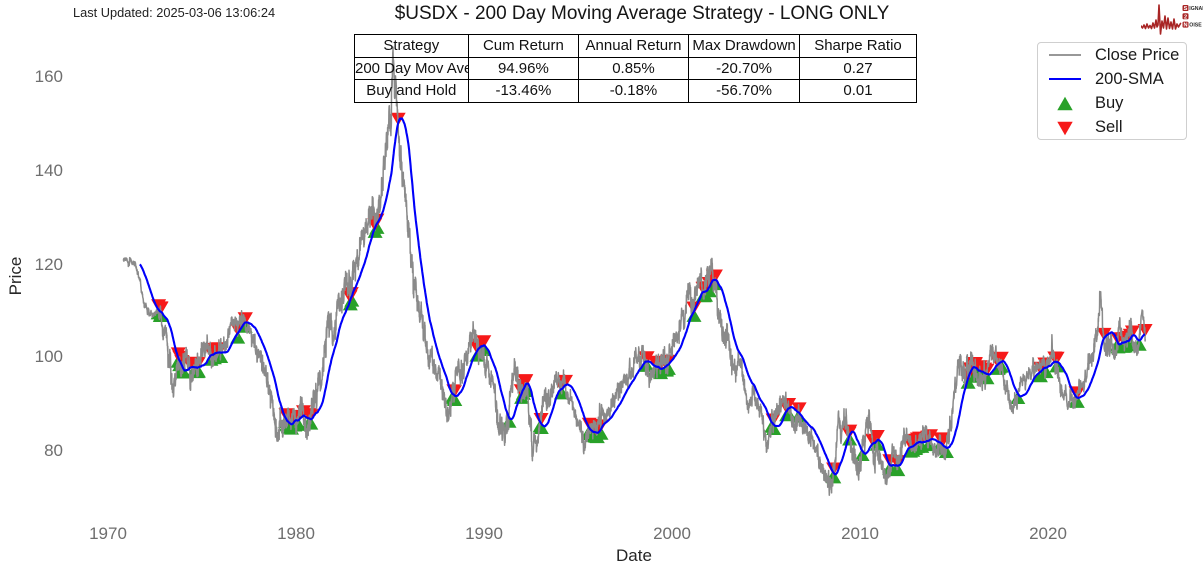 This screenshot has height=575, width=1204. I want to click on svg-text: S, so click(1186, 9).